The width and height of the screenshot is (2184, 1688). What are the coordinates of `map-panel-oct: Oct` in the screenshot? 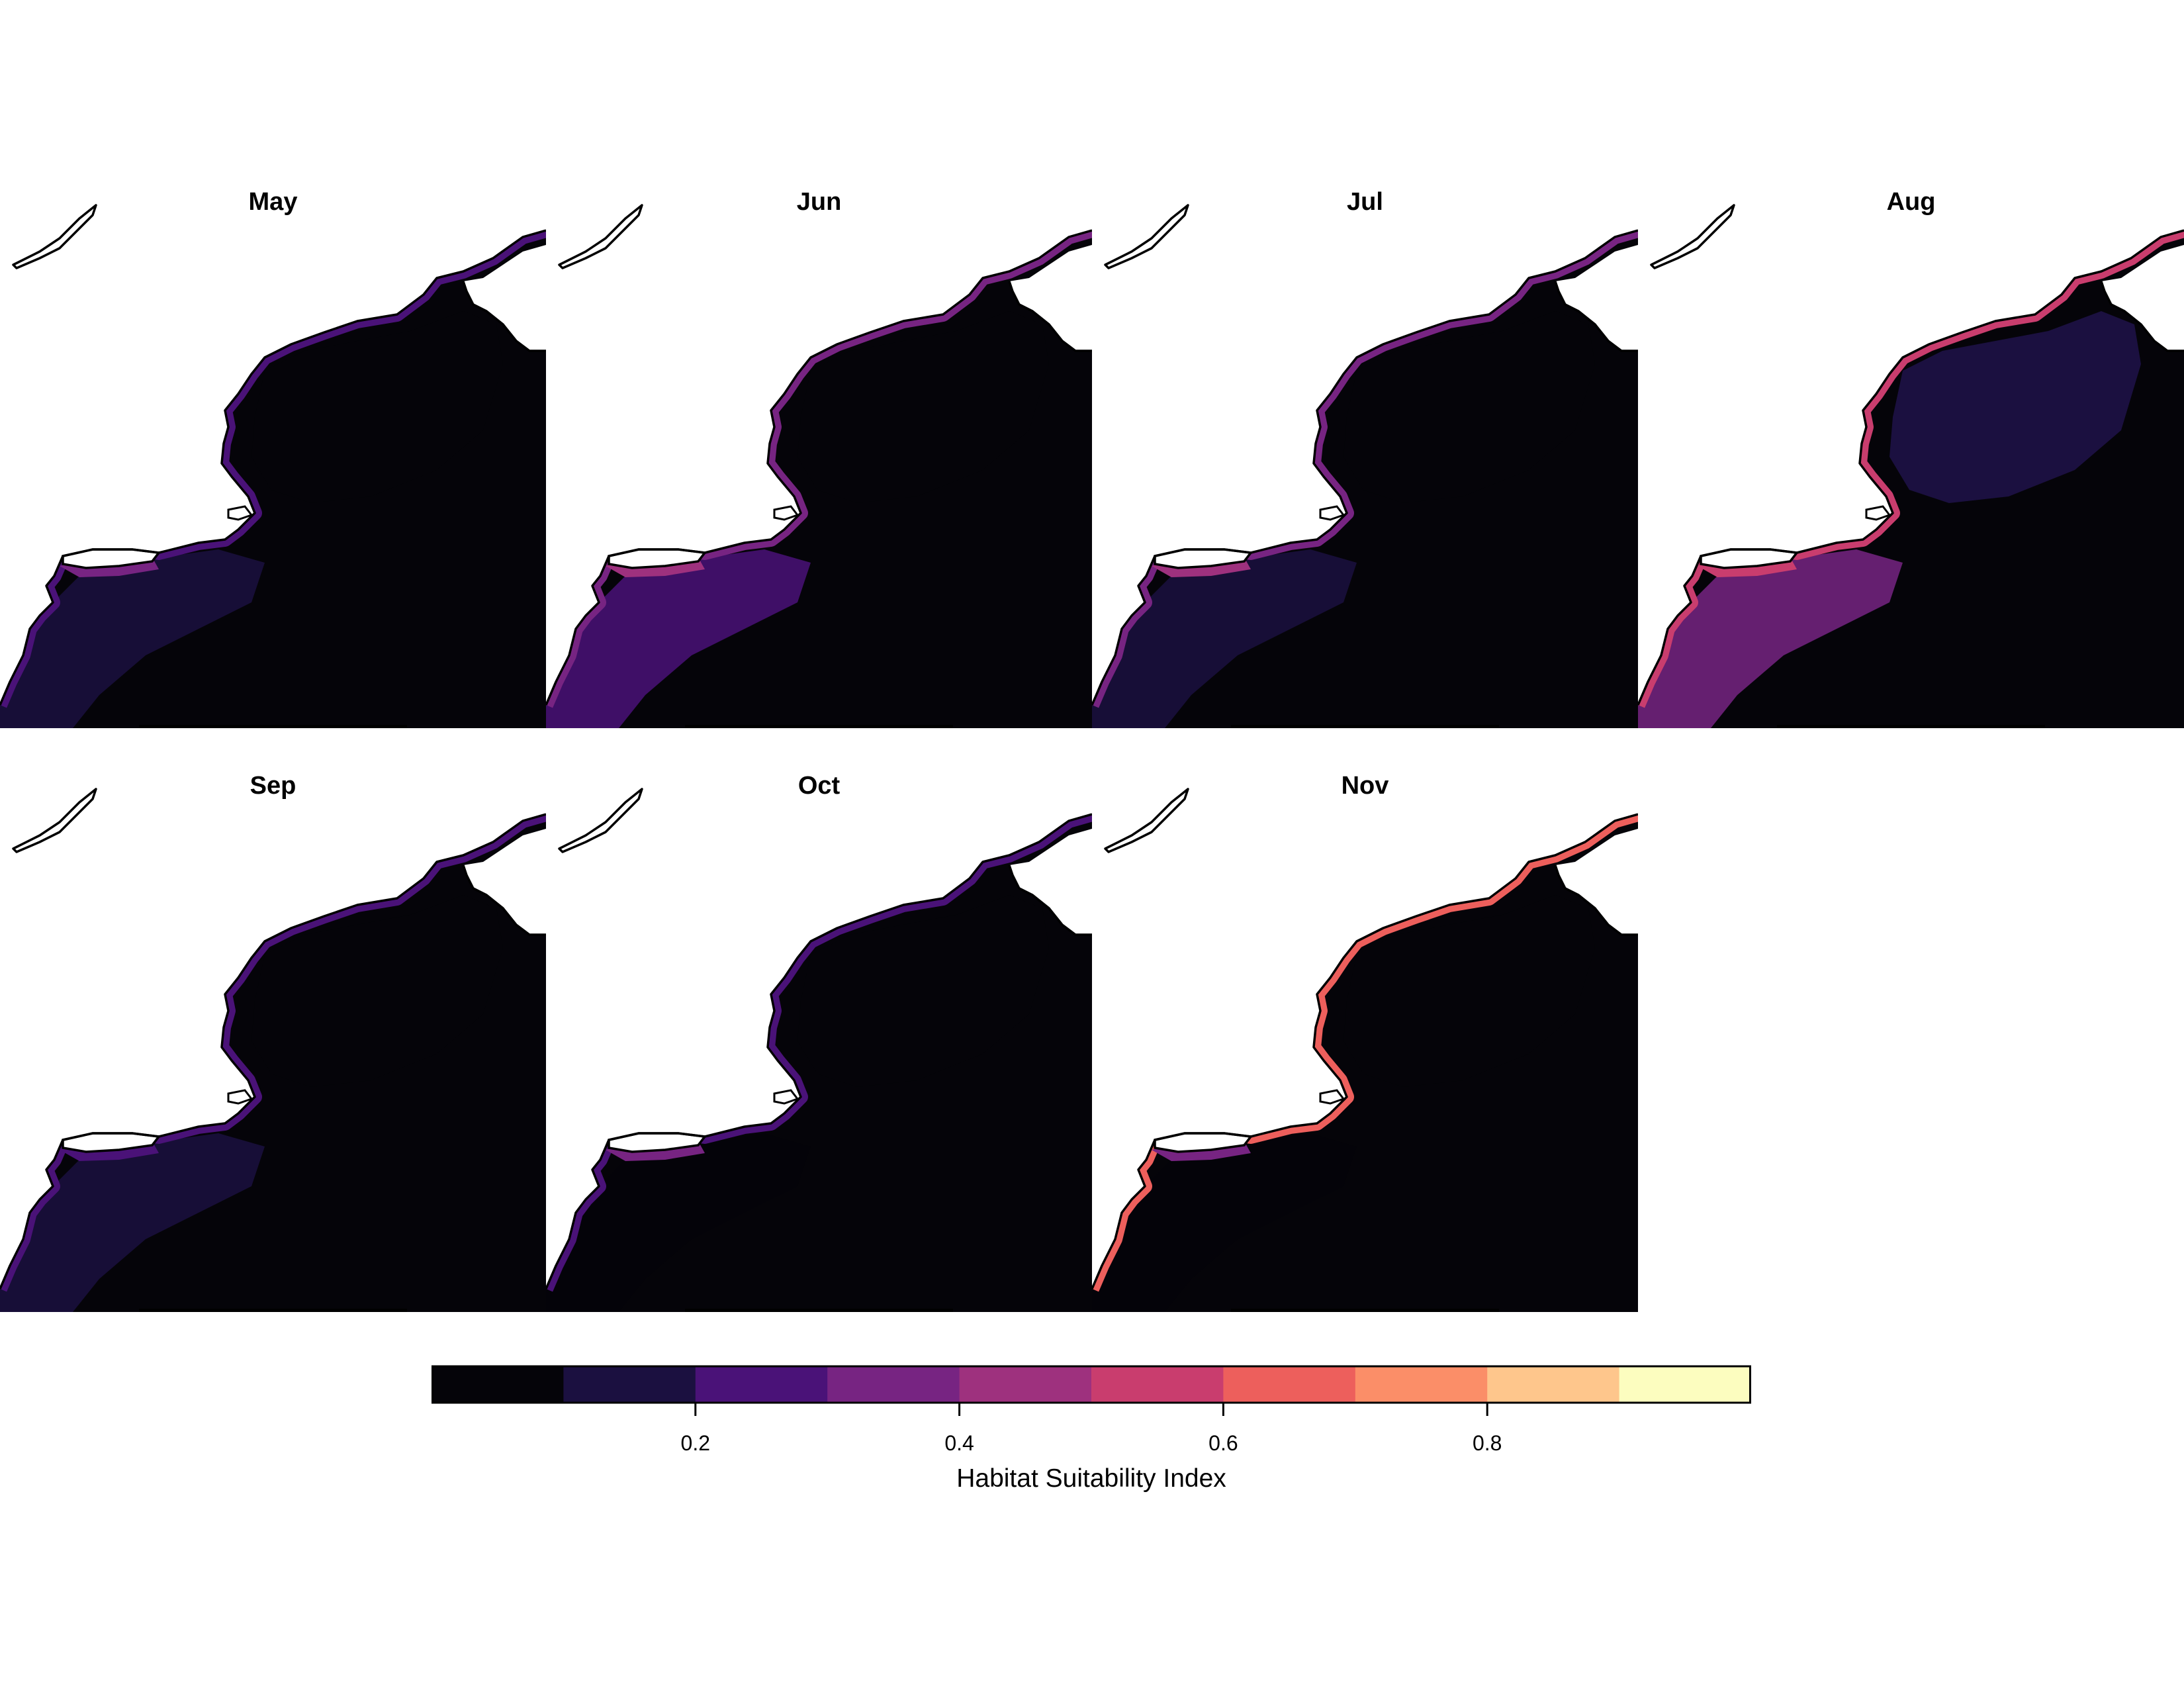 It's located at (819, 1042).